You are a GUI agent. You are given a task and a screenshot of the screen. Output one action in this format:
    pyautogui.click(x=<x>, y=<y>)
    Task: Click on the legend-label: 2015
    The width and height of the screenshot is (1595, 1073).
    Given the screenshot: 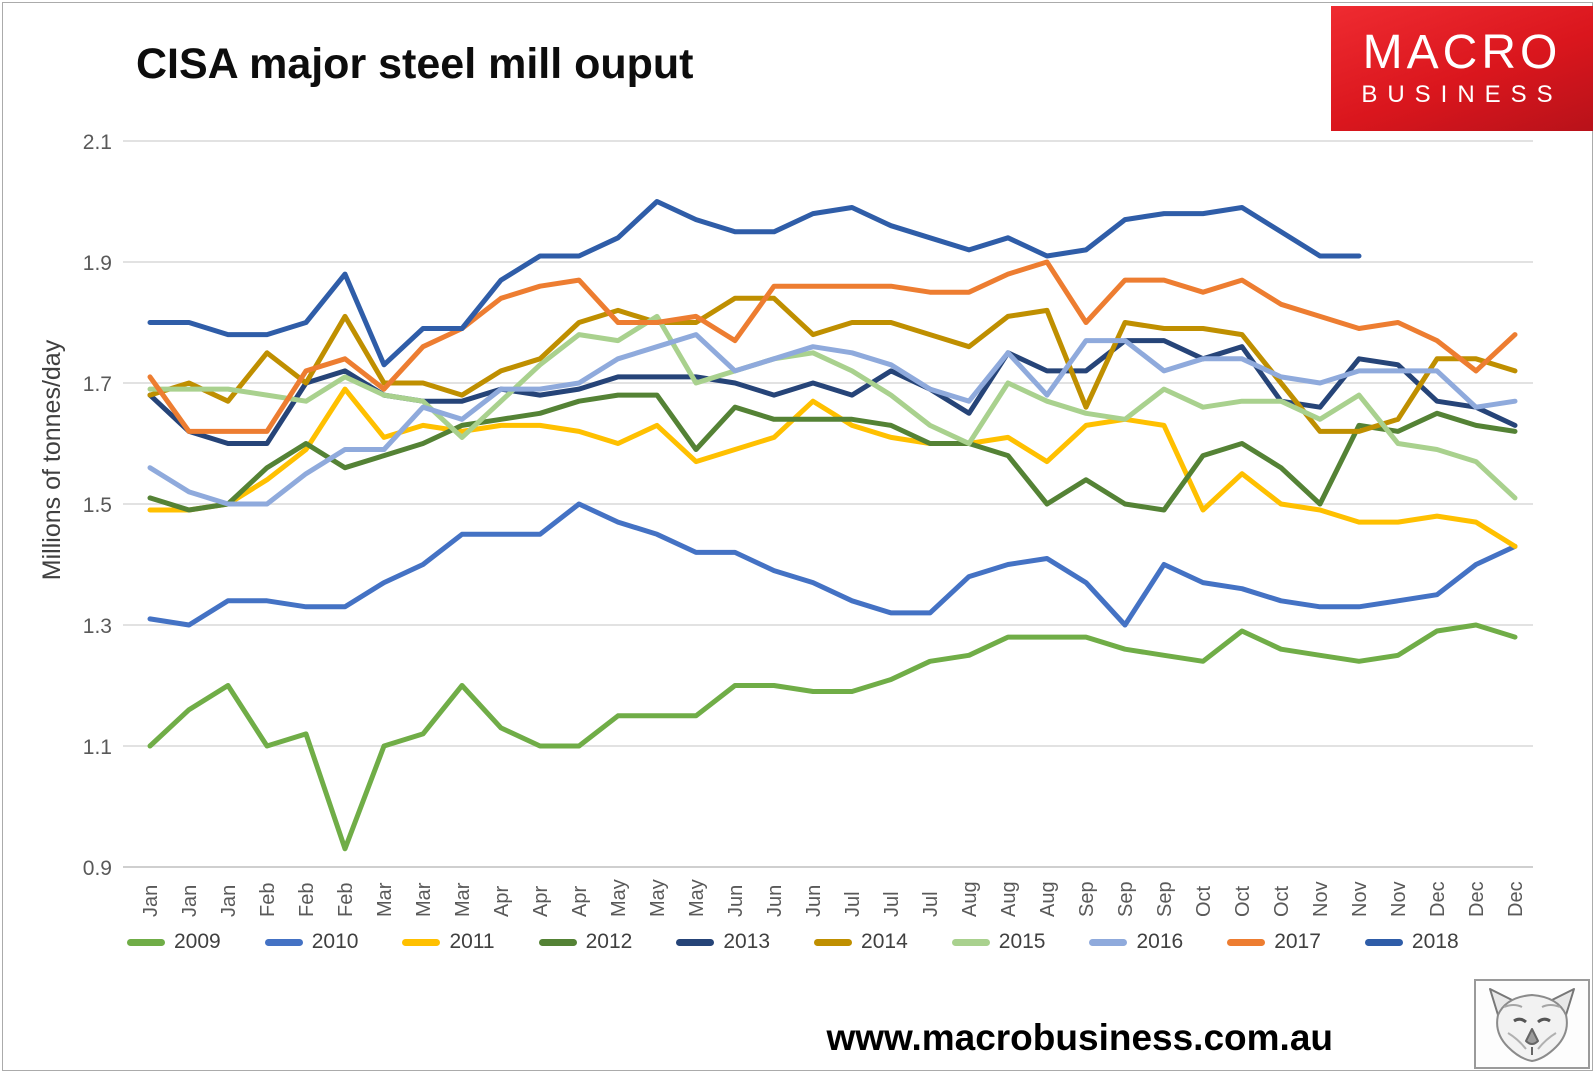 What is the action you would take?
    pyautogui.click(x=1022, y=941)
    